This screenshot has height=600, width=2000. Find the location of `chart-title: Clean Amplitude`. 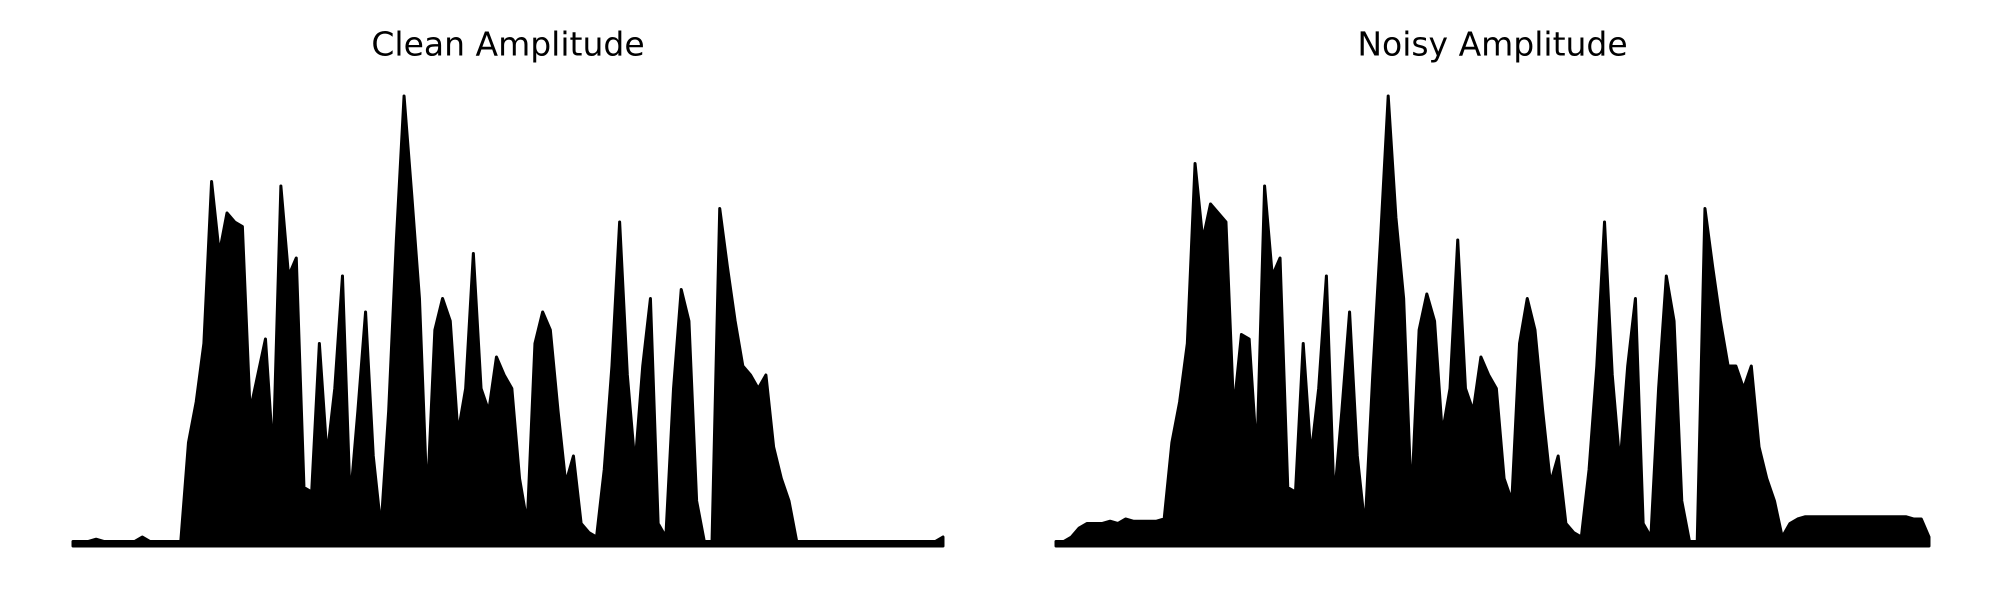

chart-title: Clean Amplitude is located at coordinates (507, 44).